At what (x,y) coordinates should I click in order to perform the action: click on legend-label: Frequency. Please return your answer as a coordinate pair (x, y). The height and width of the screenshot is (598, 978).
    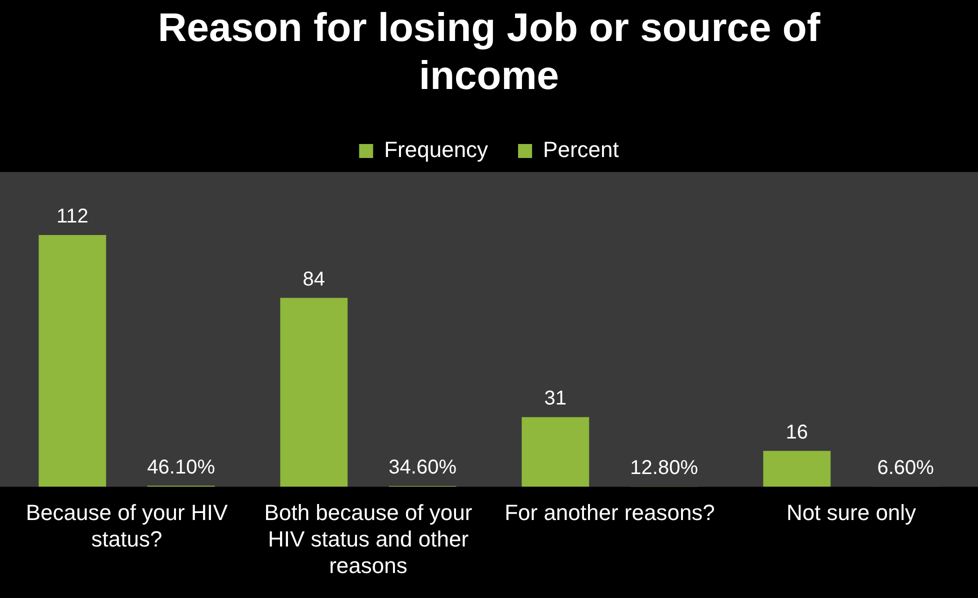
    Looking at the image, I should click on (436, 149).